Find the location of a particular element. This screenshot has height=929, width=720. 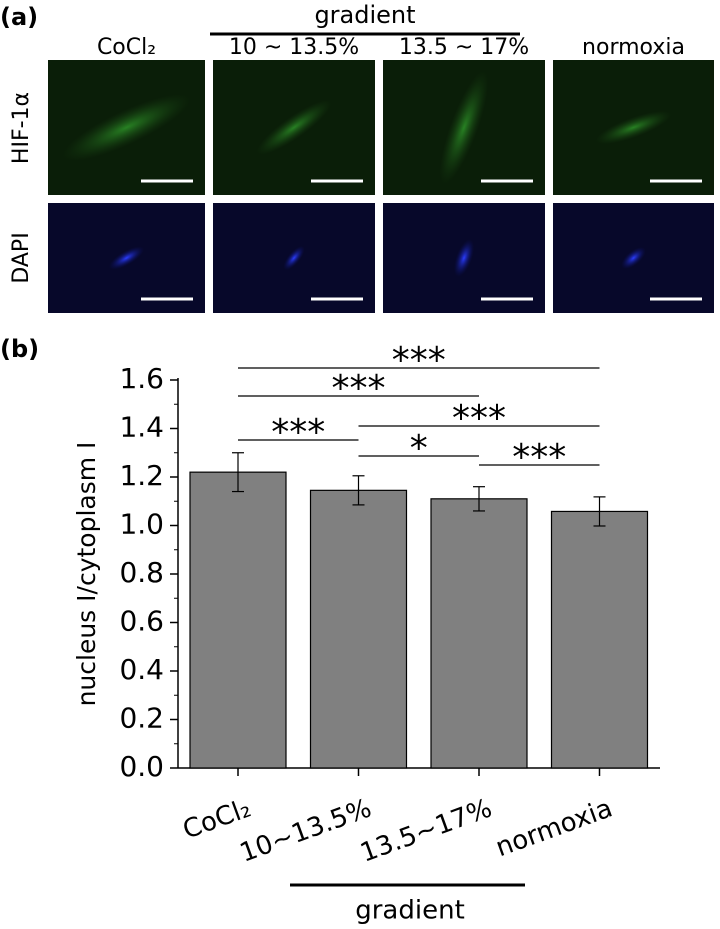

x-tick-label: 13.5~17% is located at coordinates (426, 830).